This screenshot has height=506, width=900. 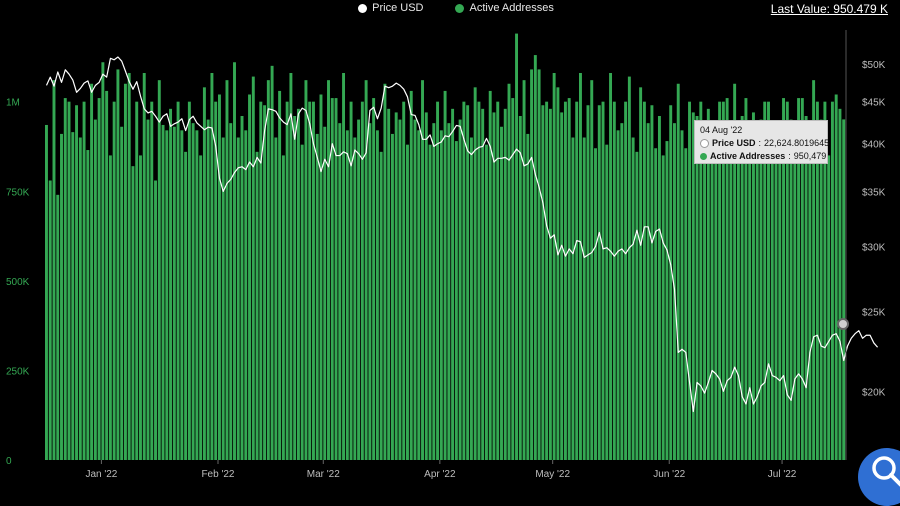 I want to click on right-tick-label: $30K, so click(x=874, y=247).